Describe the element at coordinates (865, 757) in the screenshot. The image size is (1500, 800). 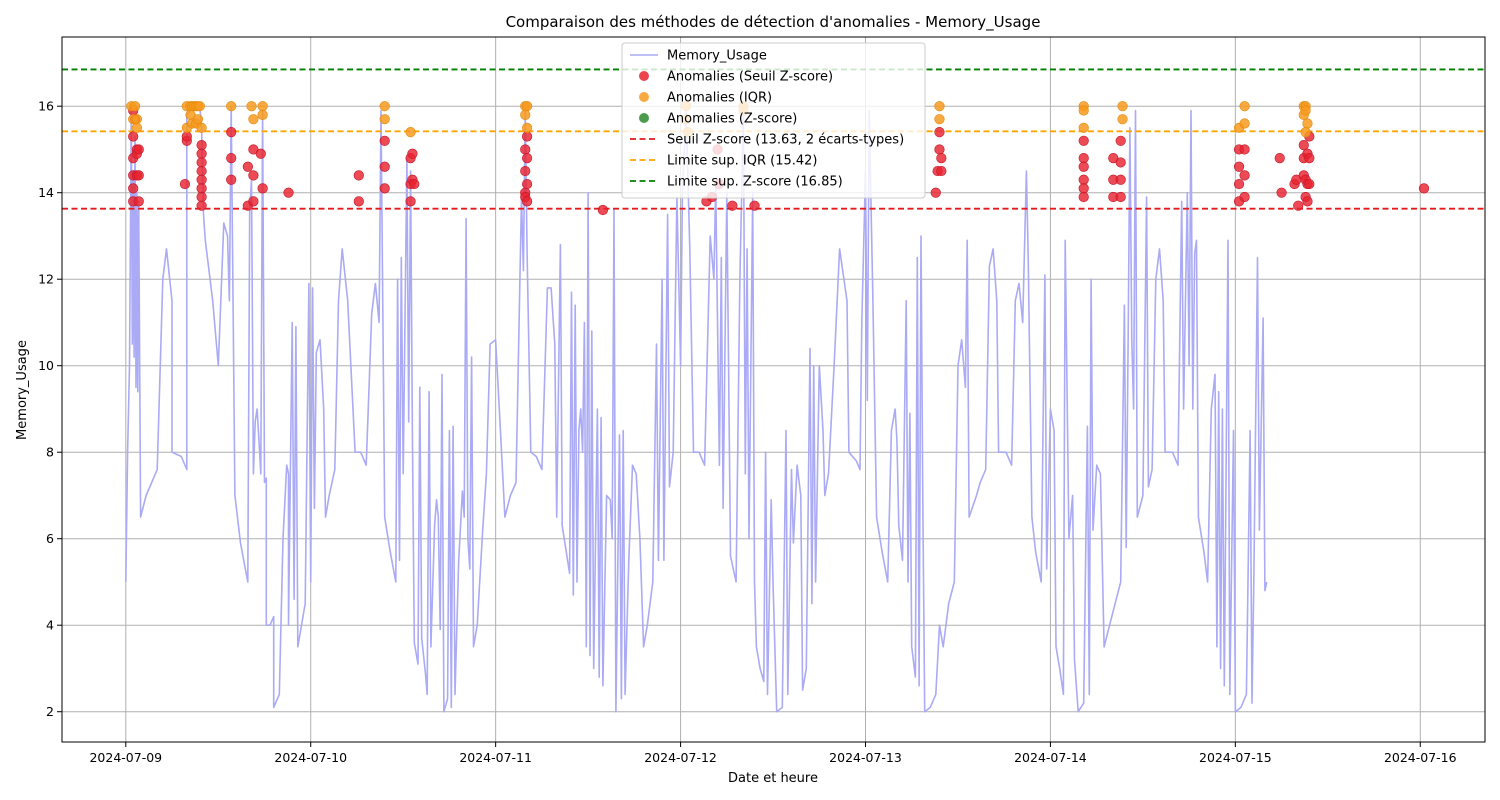
I see `x-tick-label: 2024-07-13` at that location.